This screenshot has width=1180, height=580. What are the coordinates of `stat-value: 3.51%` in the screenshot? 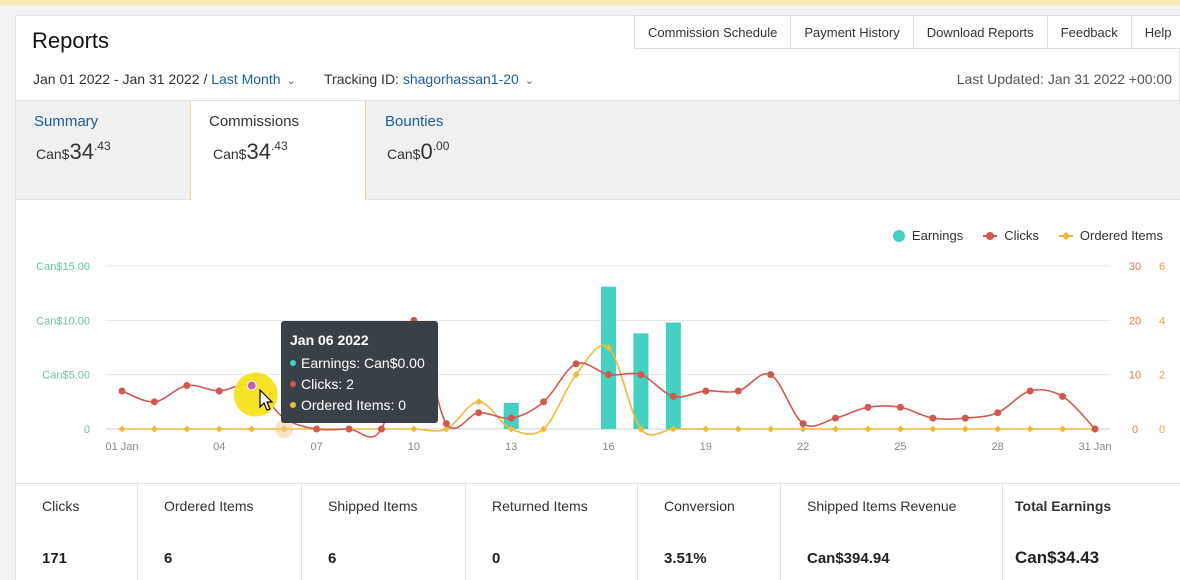 It's located at (685, 558).